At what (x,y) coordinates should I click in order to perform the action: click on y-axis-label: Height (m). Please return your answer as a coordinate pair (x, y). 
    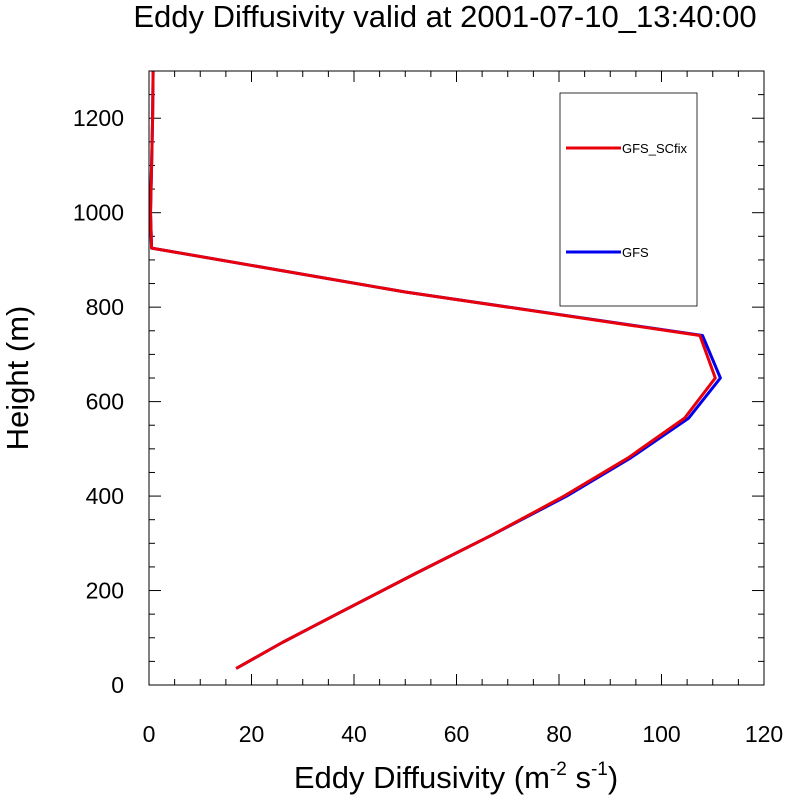
    Looking at the image, I should click on (17, 378).